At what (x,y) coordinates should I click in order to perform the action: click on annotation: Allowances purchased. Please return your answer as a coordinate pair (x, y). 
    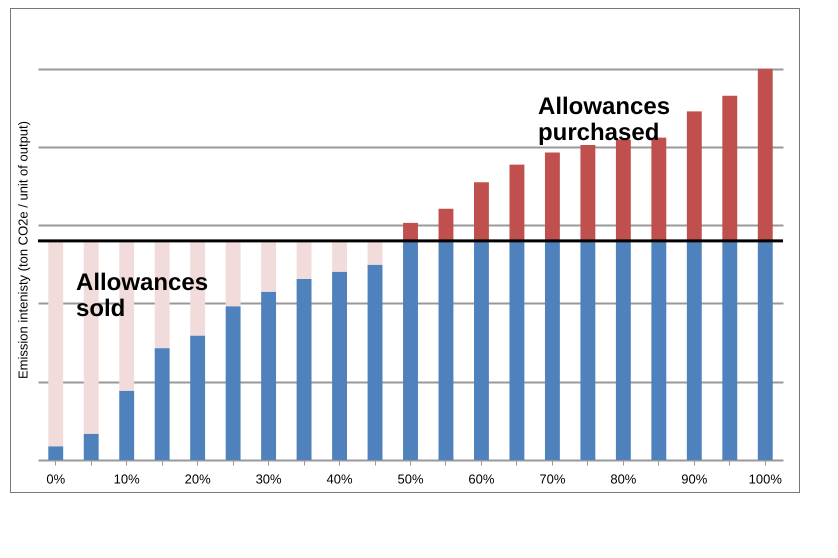
    Looking at the image, I should click on (604, 119).